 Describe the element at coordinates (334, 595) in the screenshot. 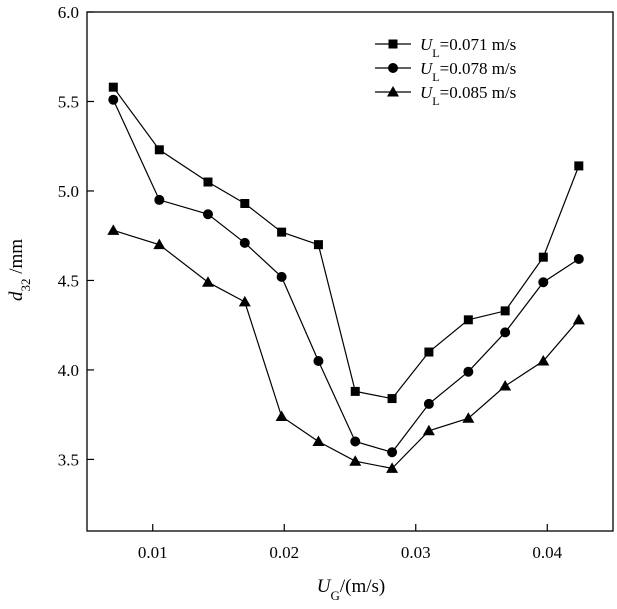

I see `label-subscript: G` at that location.